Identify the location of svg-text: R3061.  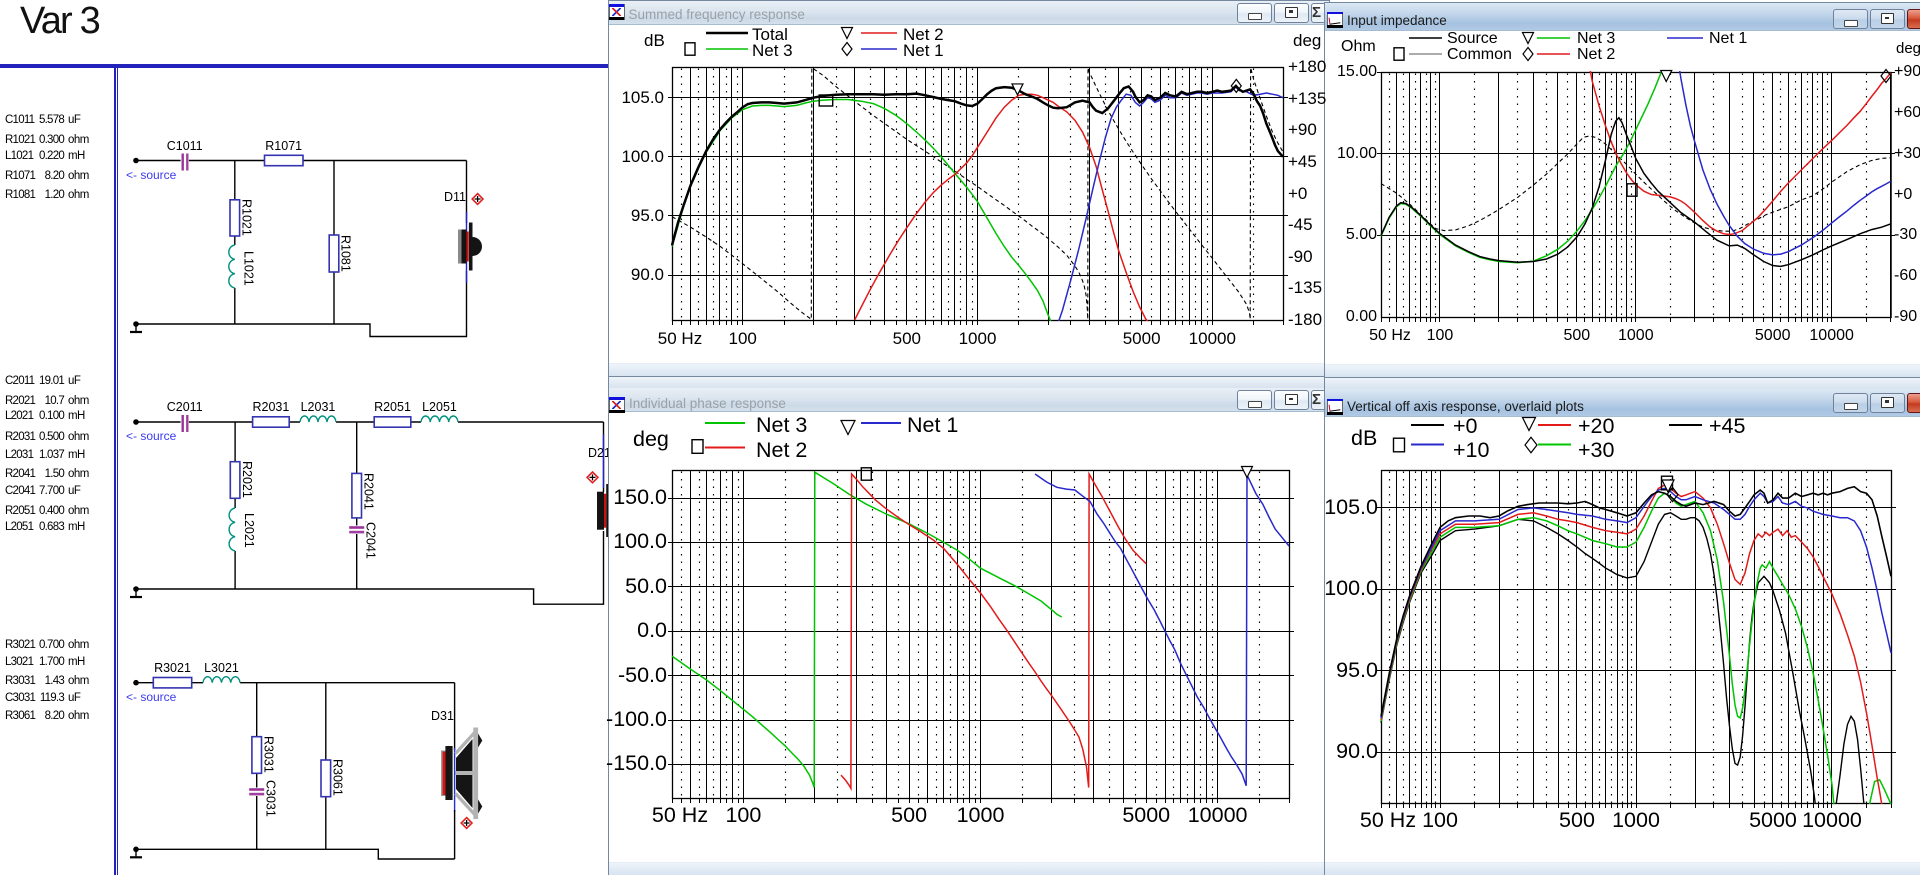
(338, 777).